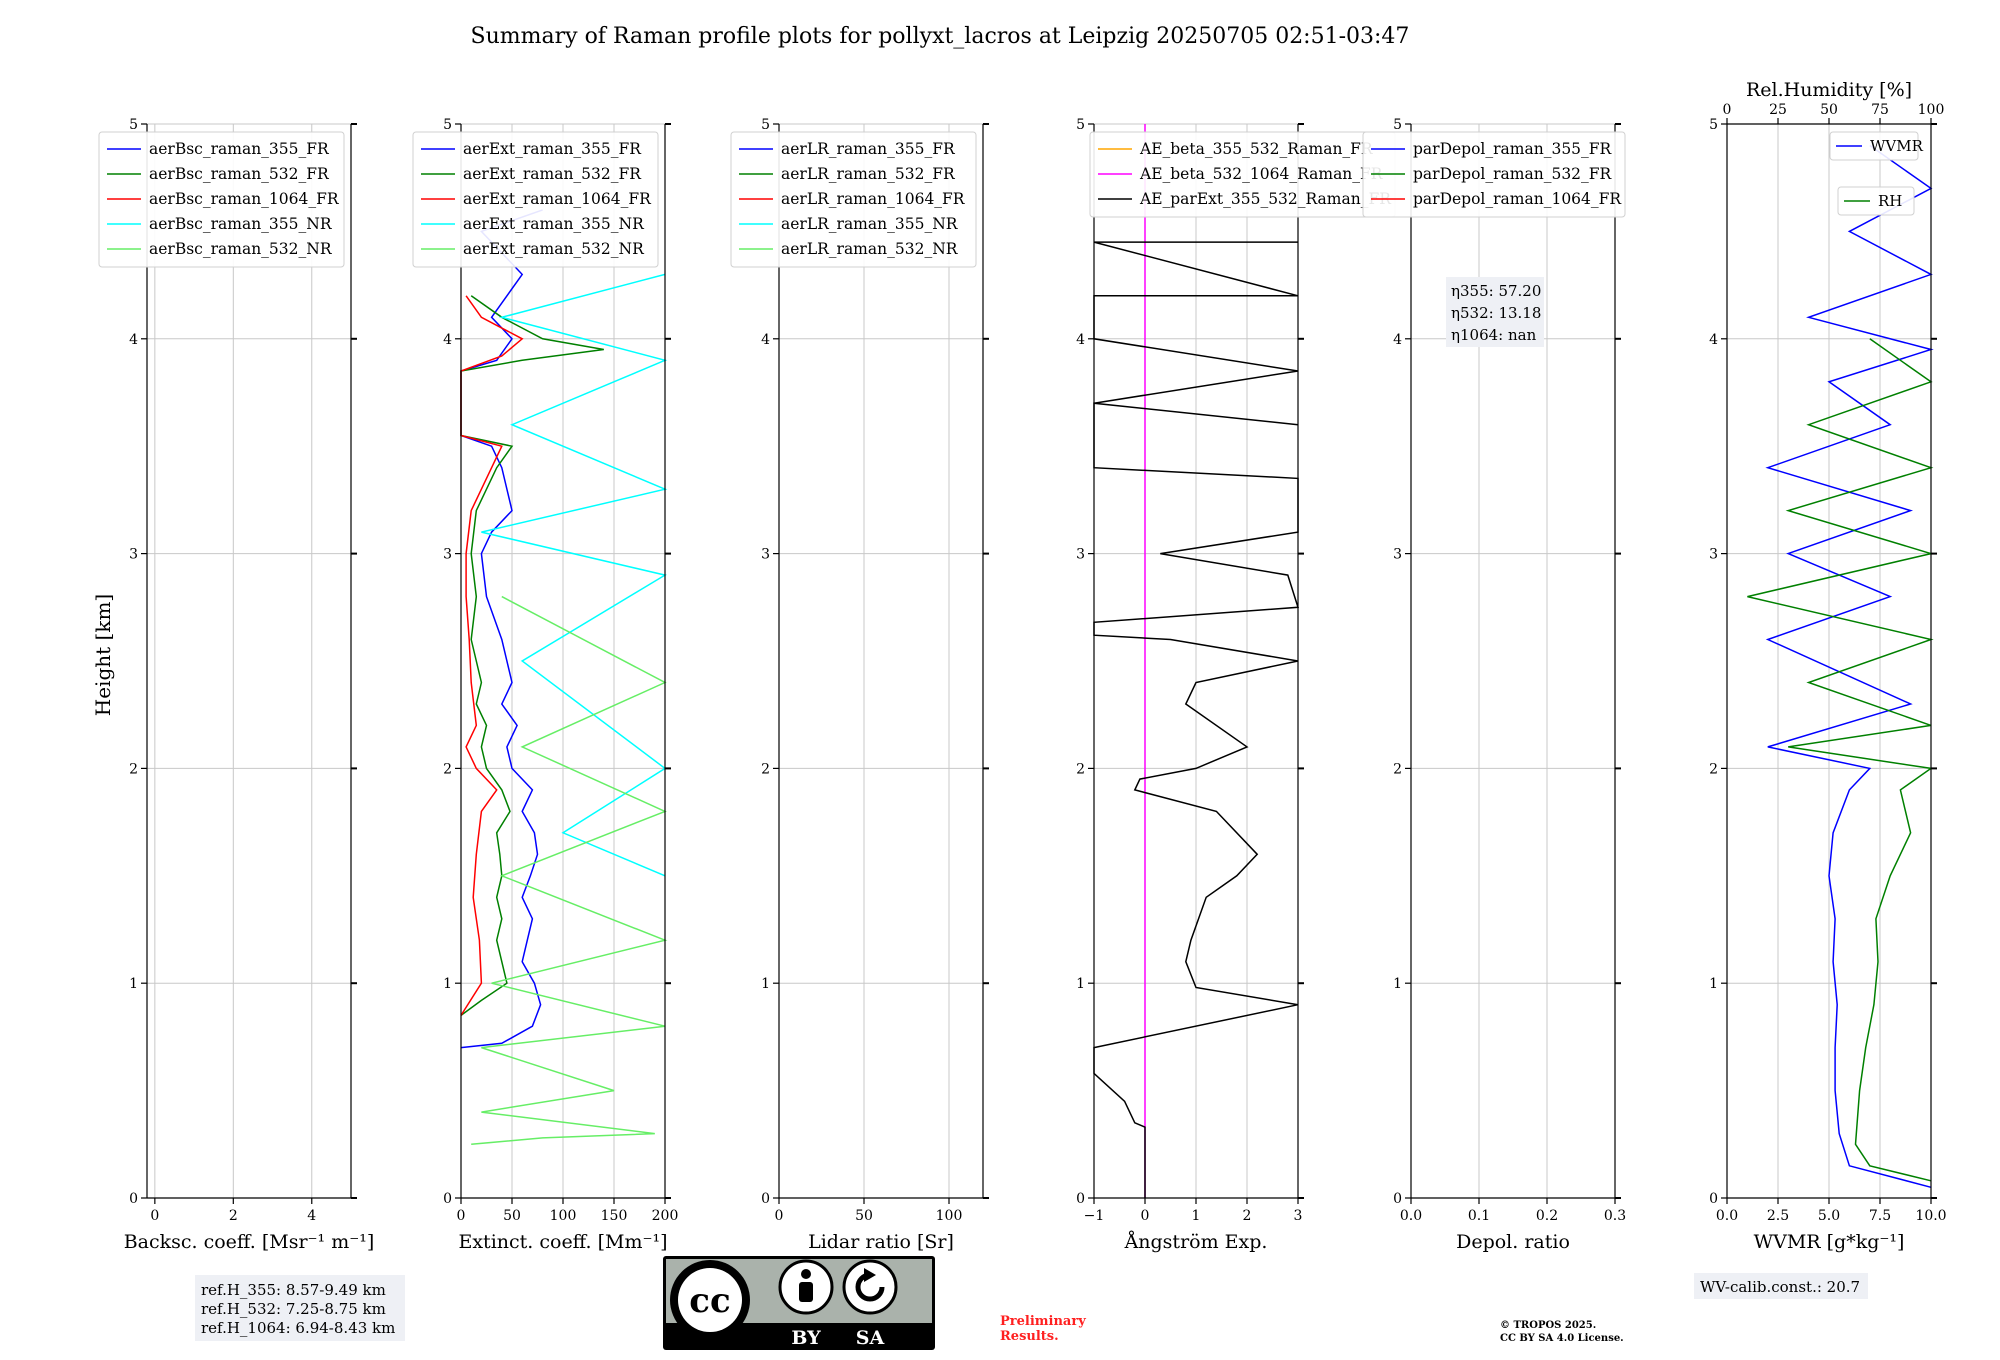 The height and width of the screenshot is (1360, 2000). What do you see at coordinates (1547, 1216) in the screenshot?
I see `x-tick-label: 0.2` at bounding box center [1547, 1216].